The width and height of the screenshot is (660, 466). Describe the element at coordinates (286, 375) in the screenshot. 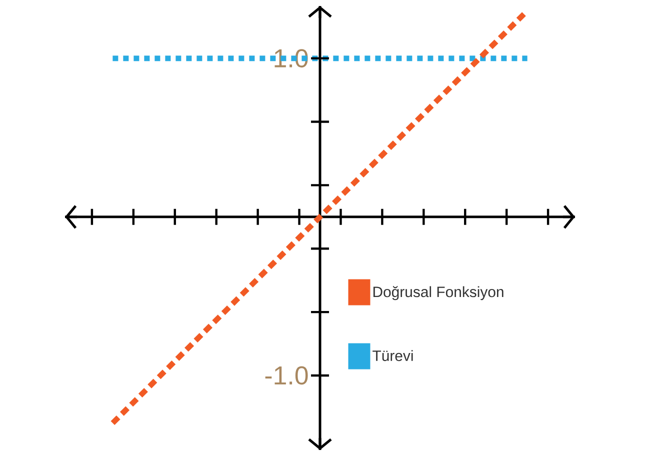

I see `y-tick-label: -1.0` at that location.